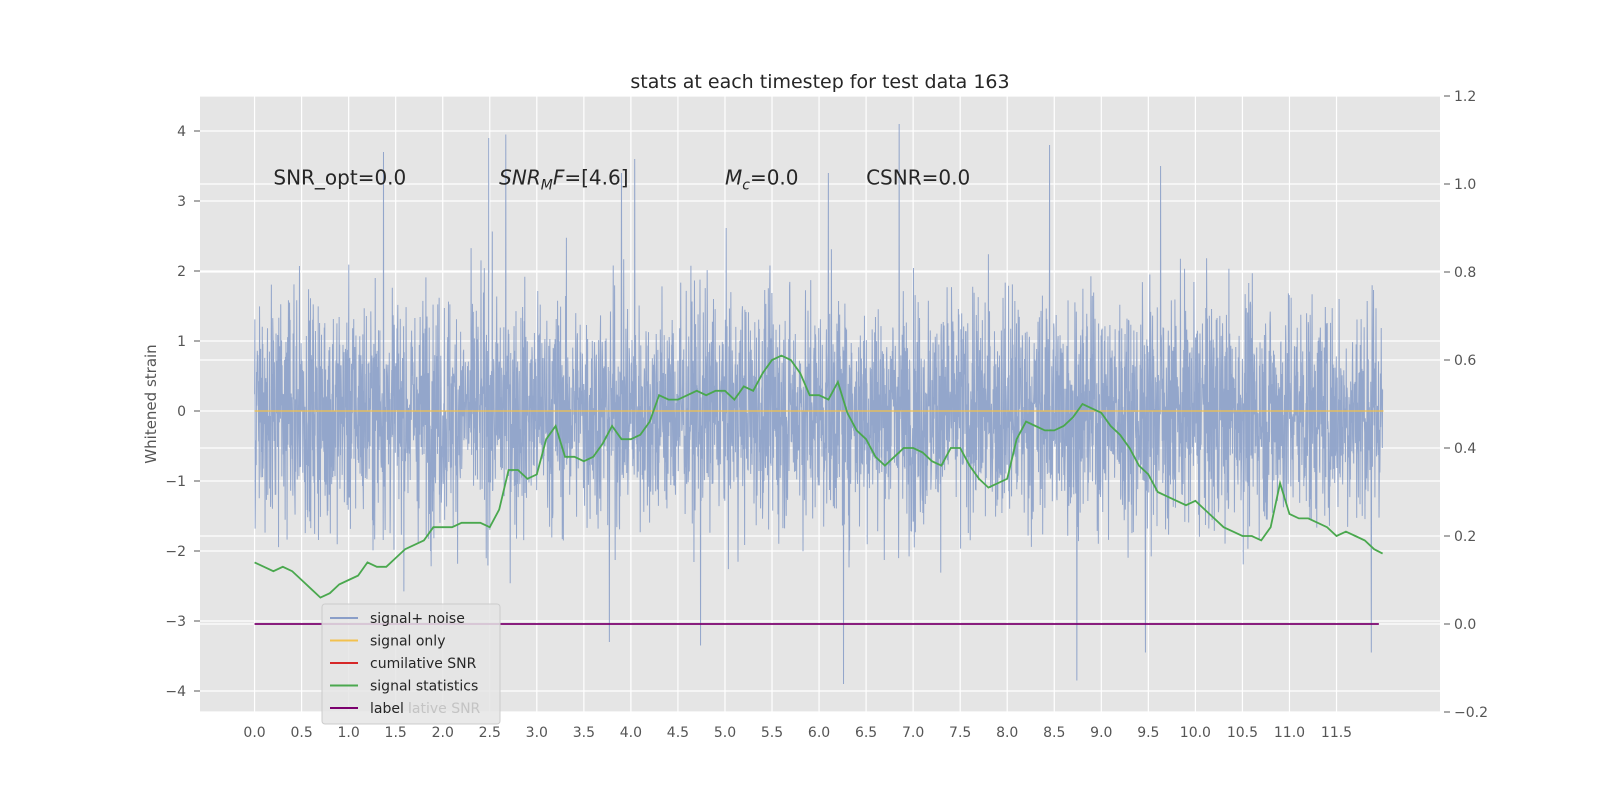 This screenshot has height=800, width=1600. What do you see at coordinates (819, 82) in the screenshot?
I see `chart-title: stats at each timestep for test data 163` at bounding box center [819, 82].